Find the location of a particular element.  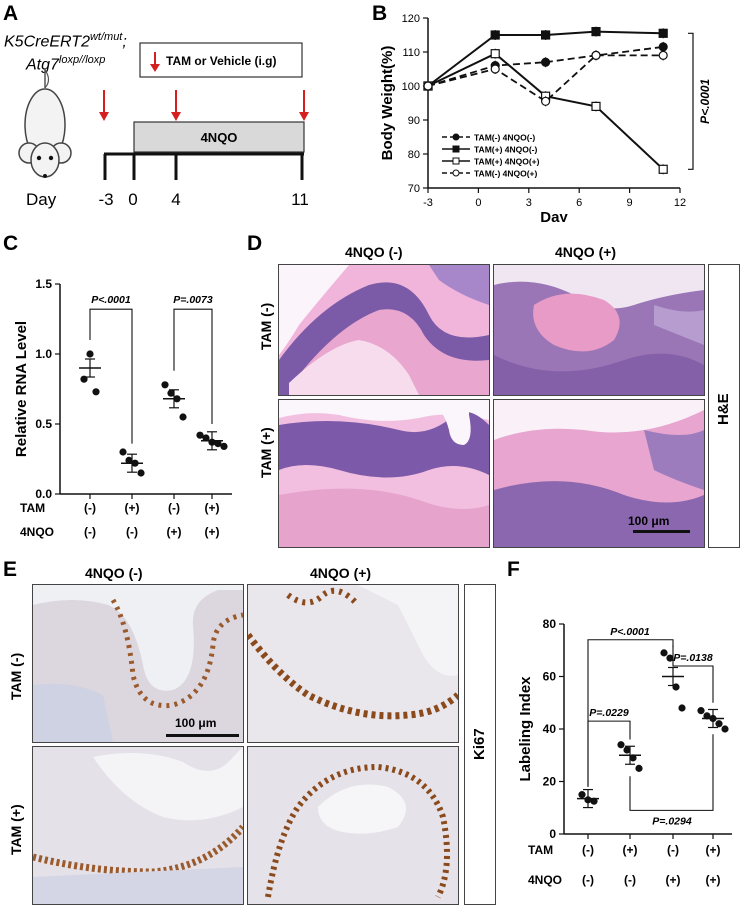

he-image-tam-neg-4nqo-pos is located at coordinates (599, 330).